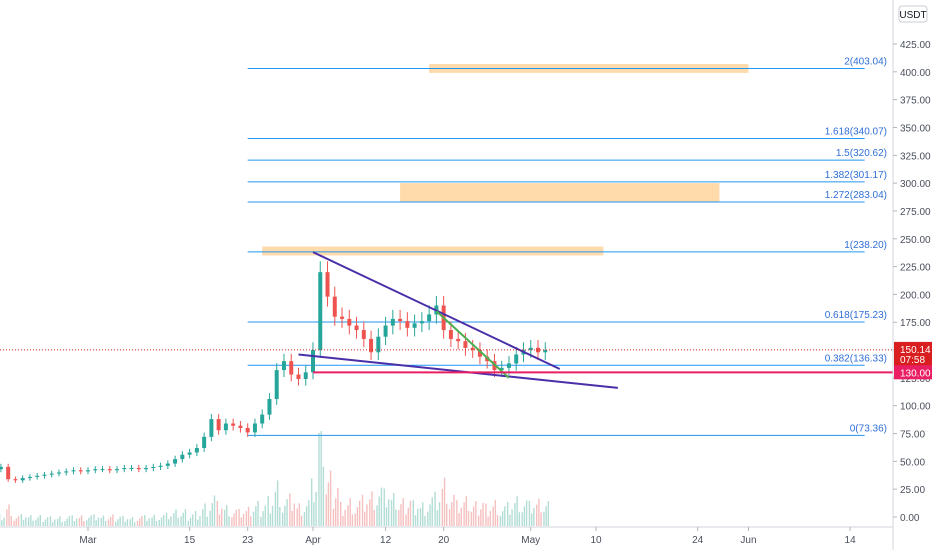  What do you see at coordinates (313, 540) in the screenshot?
I see `time-tick-label: Apr` at bounding box center [313, 540].